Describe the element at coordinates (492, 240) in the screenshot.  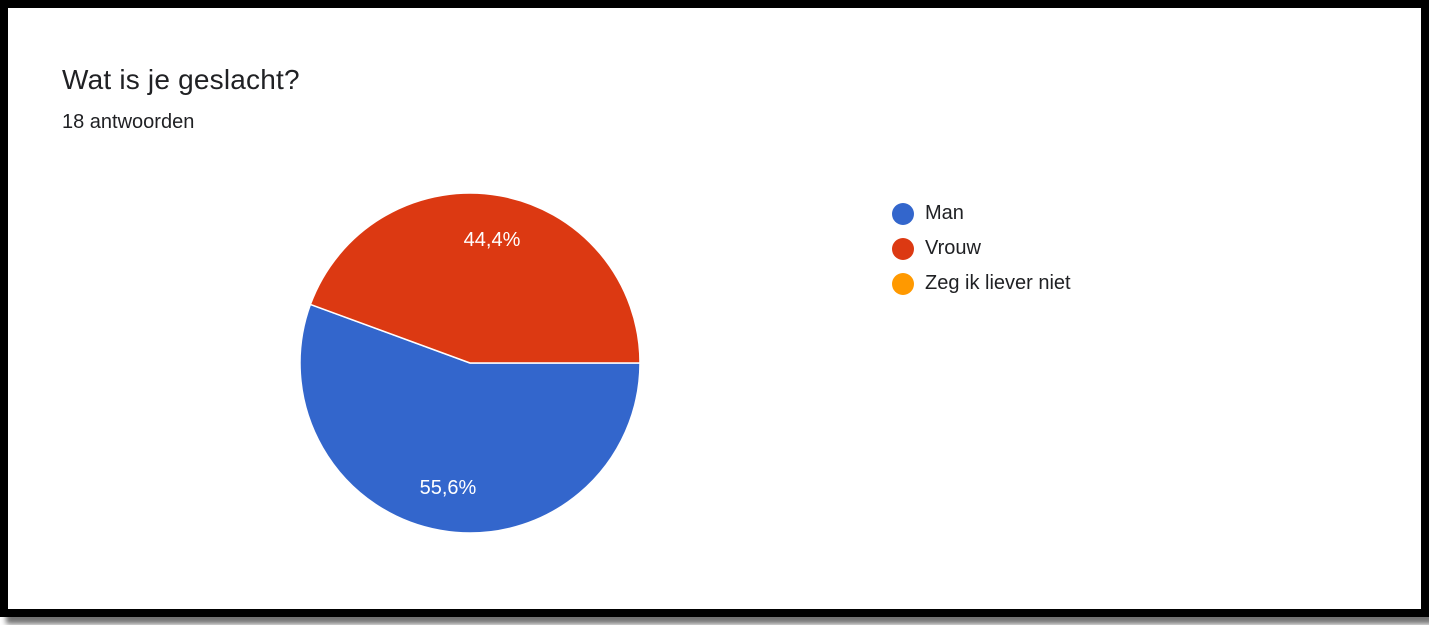
I see `slice-label-vrouw: 44,4%` at that location.